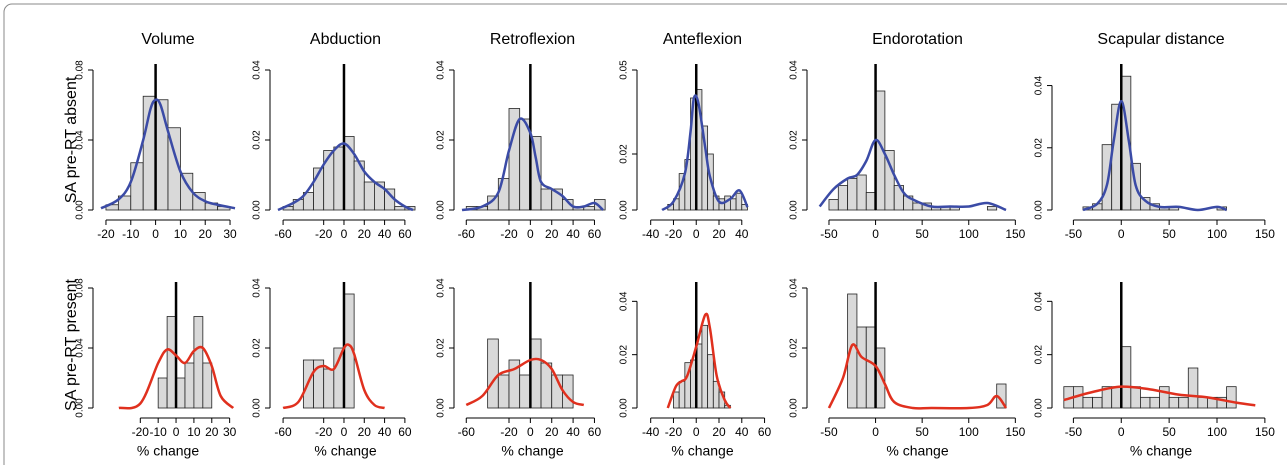 The width and height of the screenshot is (1287, 465). What do you see at coordinates (345, 39) in the screenshot?
I see `panel-title: Abduction` at bounding box center [345, 39].